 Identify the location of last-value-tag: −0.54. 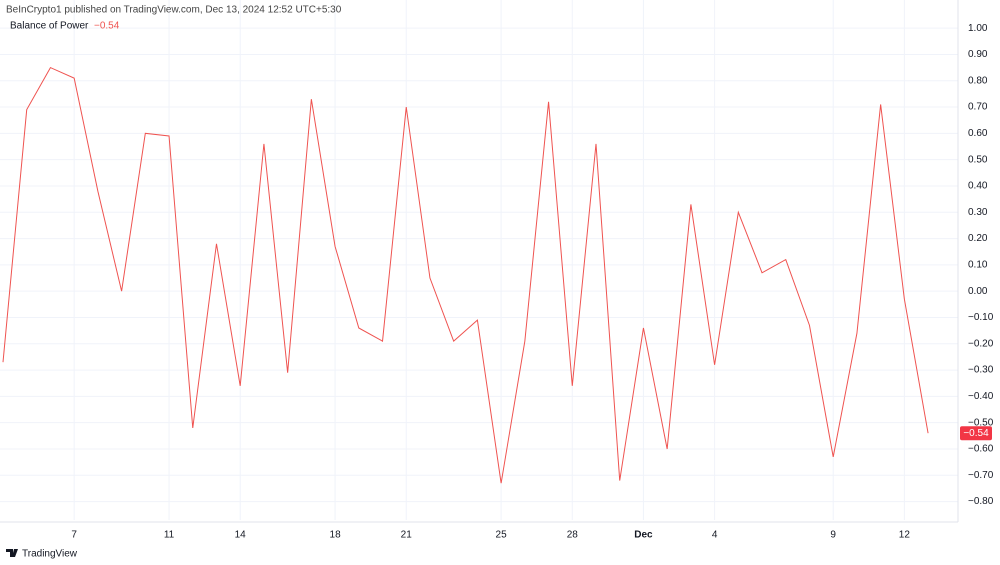
(976, 433).